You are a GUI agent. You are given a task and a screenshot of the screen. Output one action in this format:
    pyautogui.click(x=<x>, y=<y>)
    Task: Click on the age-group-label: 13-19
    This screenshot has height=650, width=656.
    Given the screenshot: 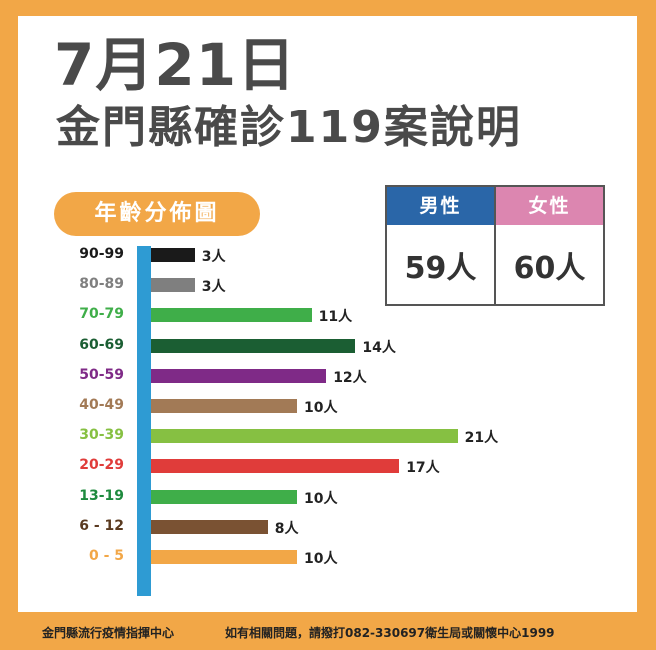 What is the action you would take?
    pyautogui.click(x=101, y=495)
    